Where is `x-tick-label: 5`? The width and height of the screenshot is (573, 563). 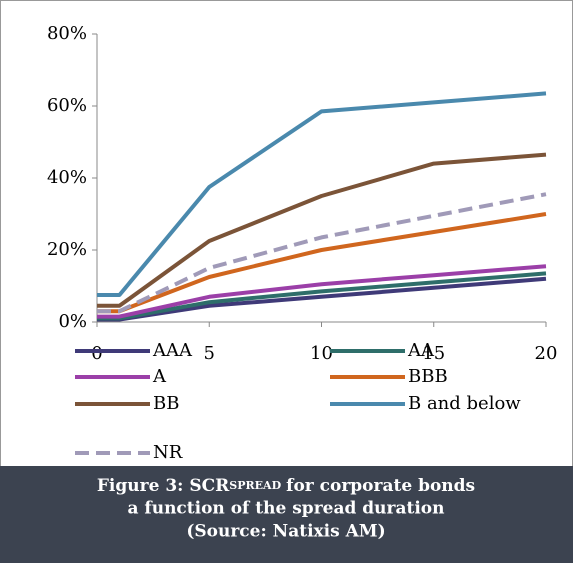 x-tick-label: 5 is located at coordinates (209, 353).